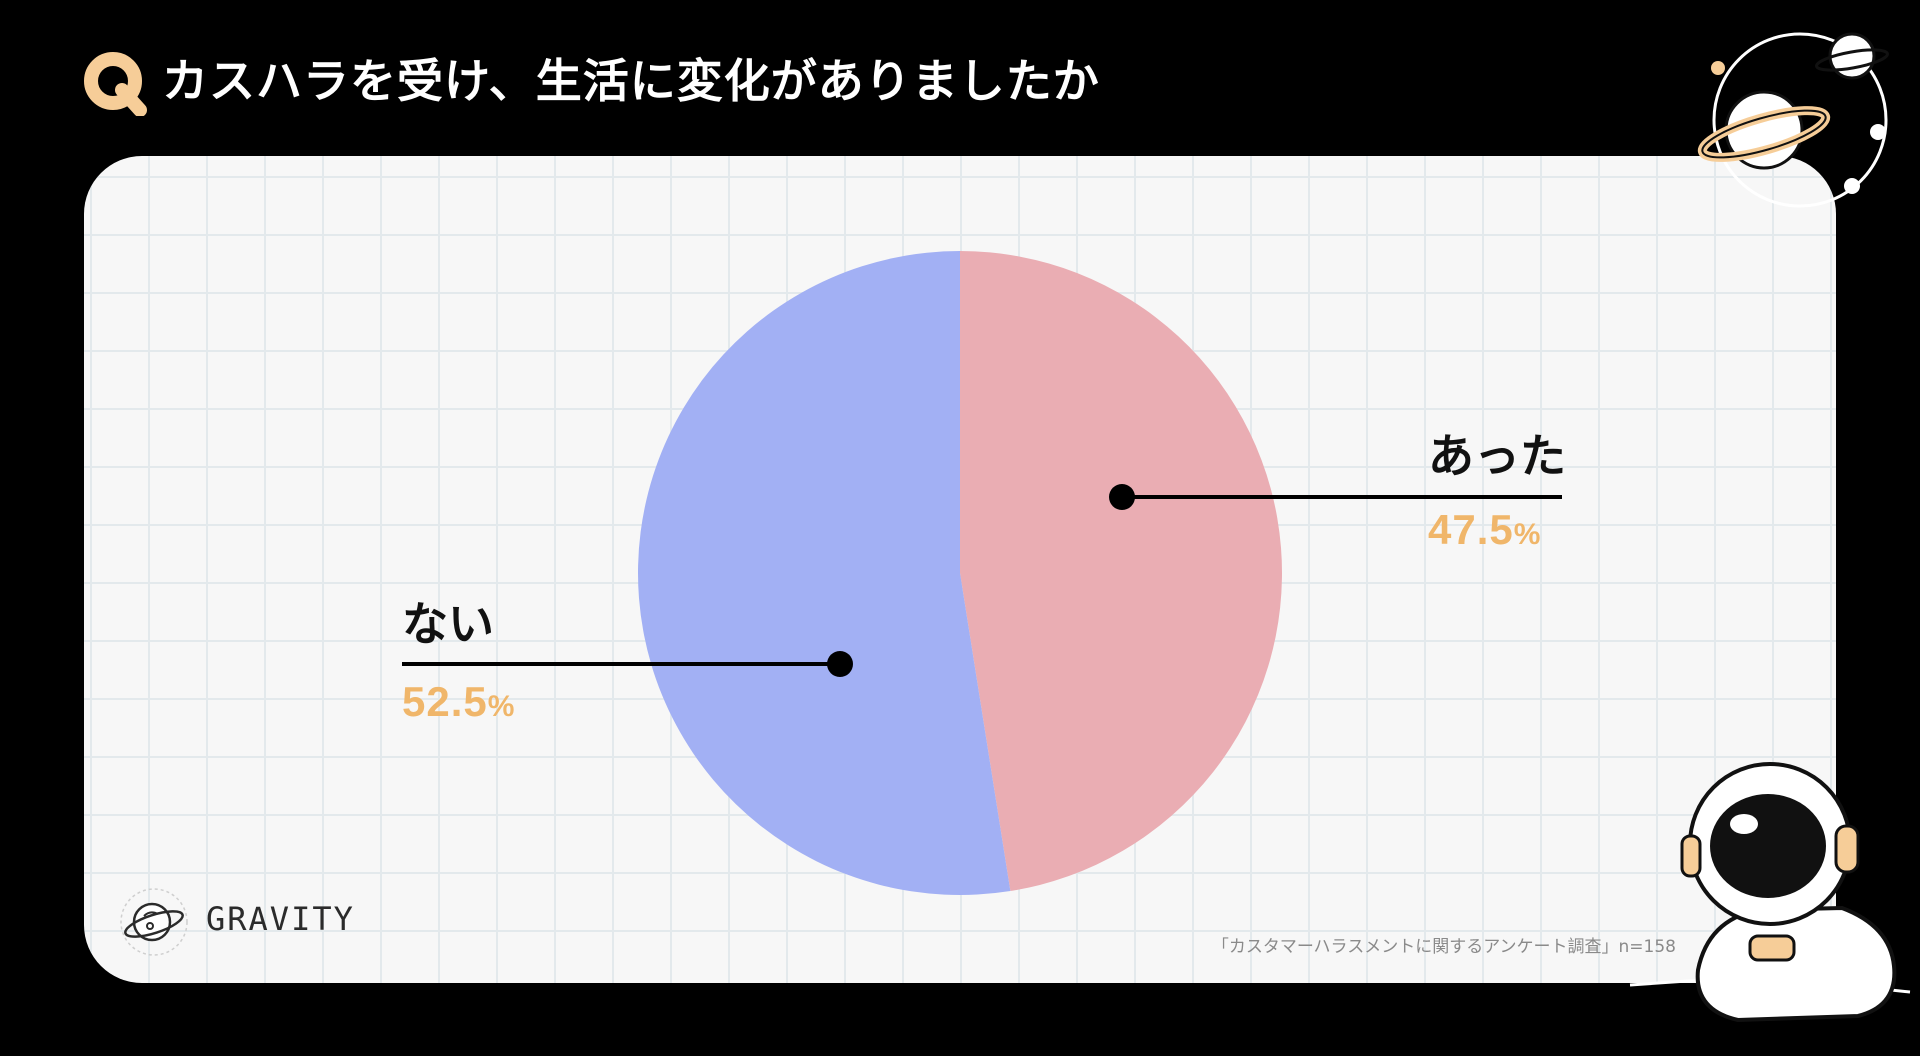 The height and width of the screenshot is (1056, 1920). Describe the element at coordinates (154, 922) in the screenshot. I see `planet-logo-icon` at that location.